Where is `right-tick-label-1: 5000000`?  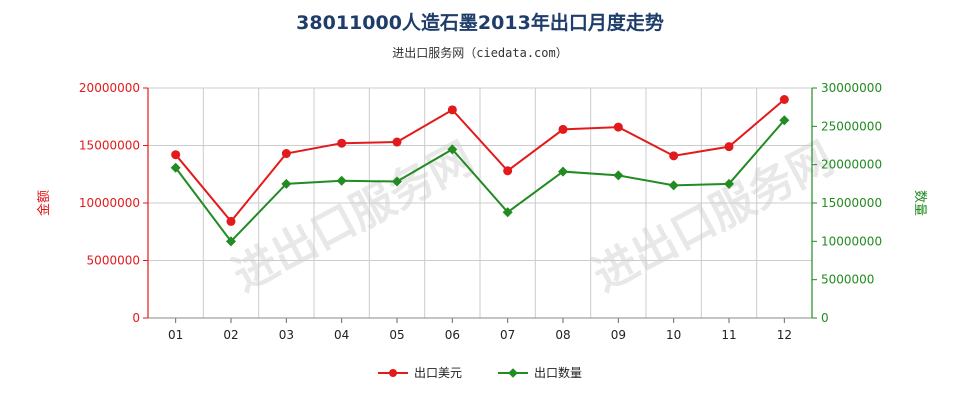
right-tick-label-1: 5000000 is located at coordinates (847, 280).